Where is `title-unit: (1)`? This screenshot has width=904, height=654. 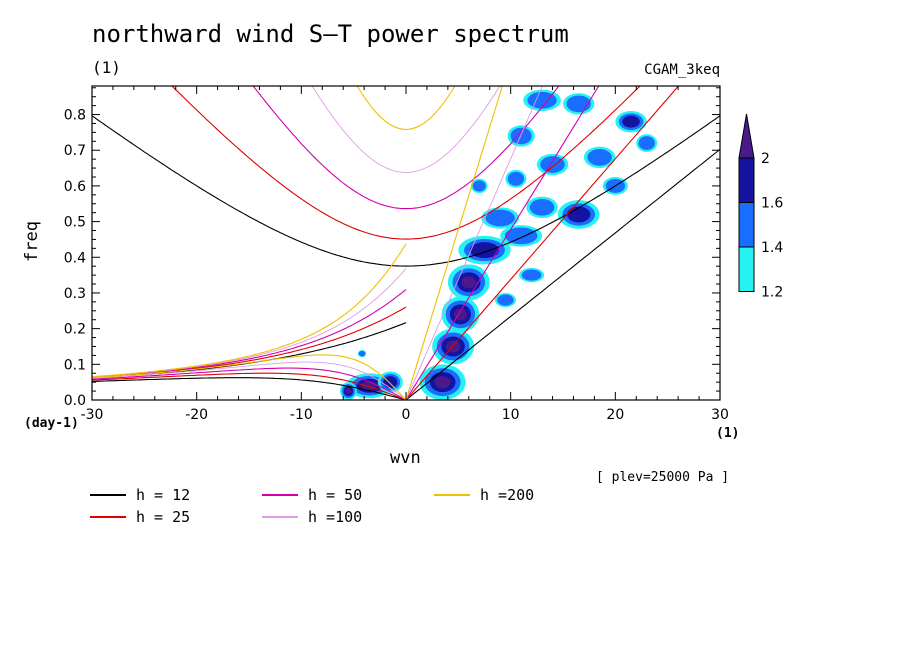
title-unit: (1) is located at coordinates (106, 67).